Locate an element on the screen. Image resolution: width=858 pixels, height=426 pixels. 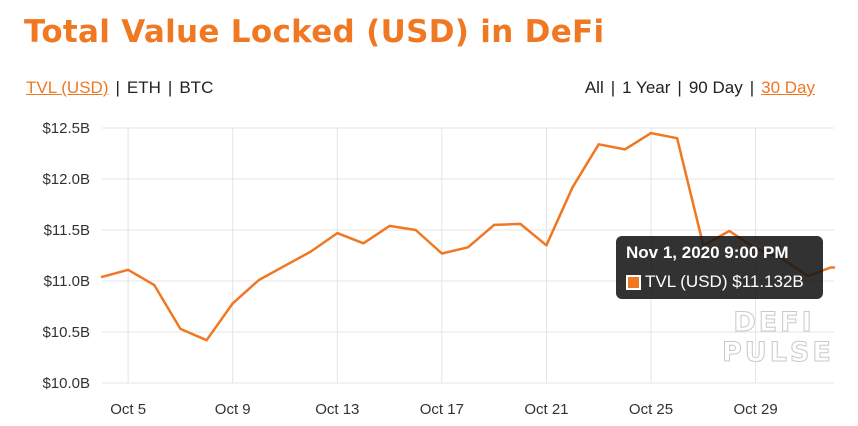
range-all: All is located at coordinates (594, 87).